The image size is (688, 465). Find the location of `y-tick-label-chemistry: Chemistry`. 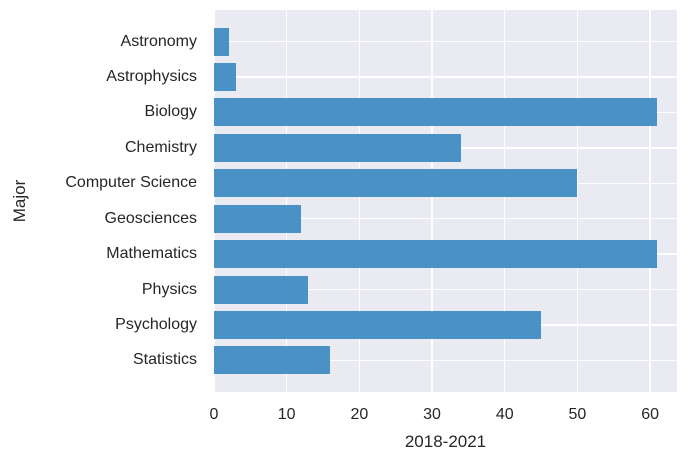

y-tick-label-chemistry: Chemistry is located at coordinates (160, 147).